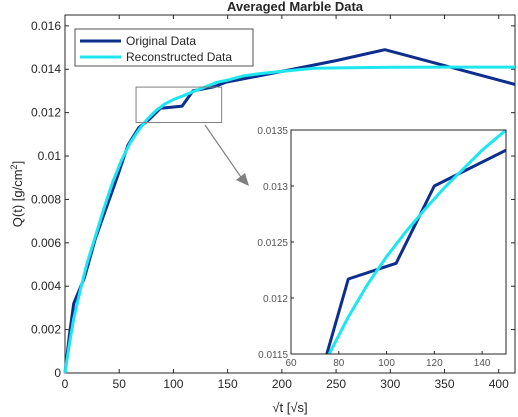  I want to click on zoom-box, so click(179, 104).